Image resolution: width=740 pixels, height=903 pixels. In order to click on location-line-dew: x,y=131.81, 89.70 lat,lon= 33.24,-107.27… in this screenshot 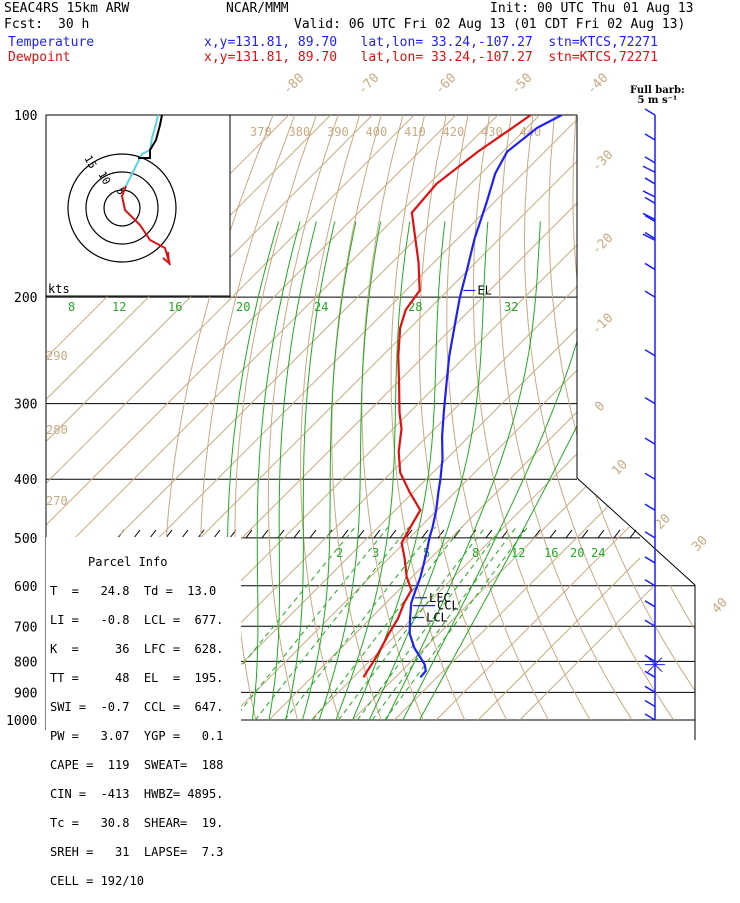, I will do `click(431, 58)`.